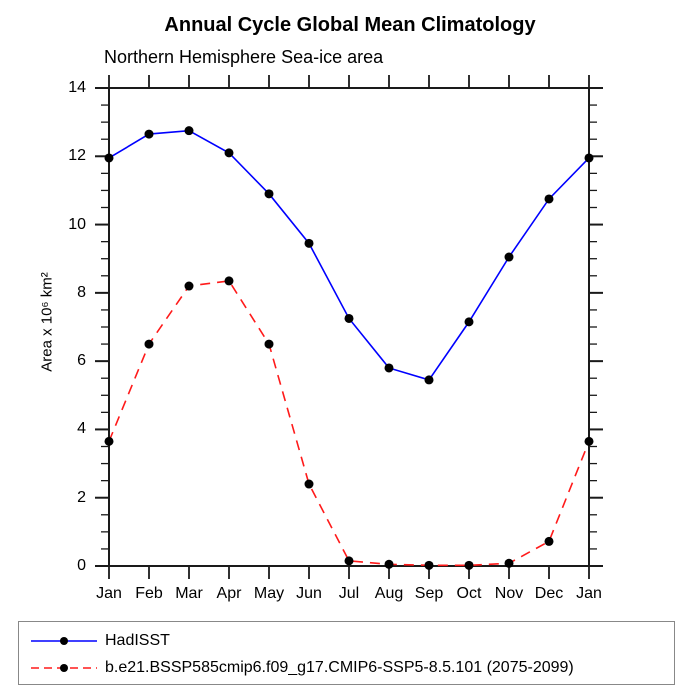 The height and width of the screenshot is (700, 700). I want to click on x-tick-label: Apr, so click(229, 593).